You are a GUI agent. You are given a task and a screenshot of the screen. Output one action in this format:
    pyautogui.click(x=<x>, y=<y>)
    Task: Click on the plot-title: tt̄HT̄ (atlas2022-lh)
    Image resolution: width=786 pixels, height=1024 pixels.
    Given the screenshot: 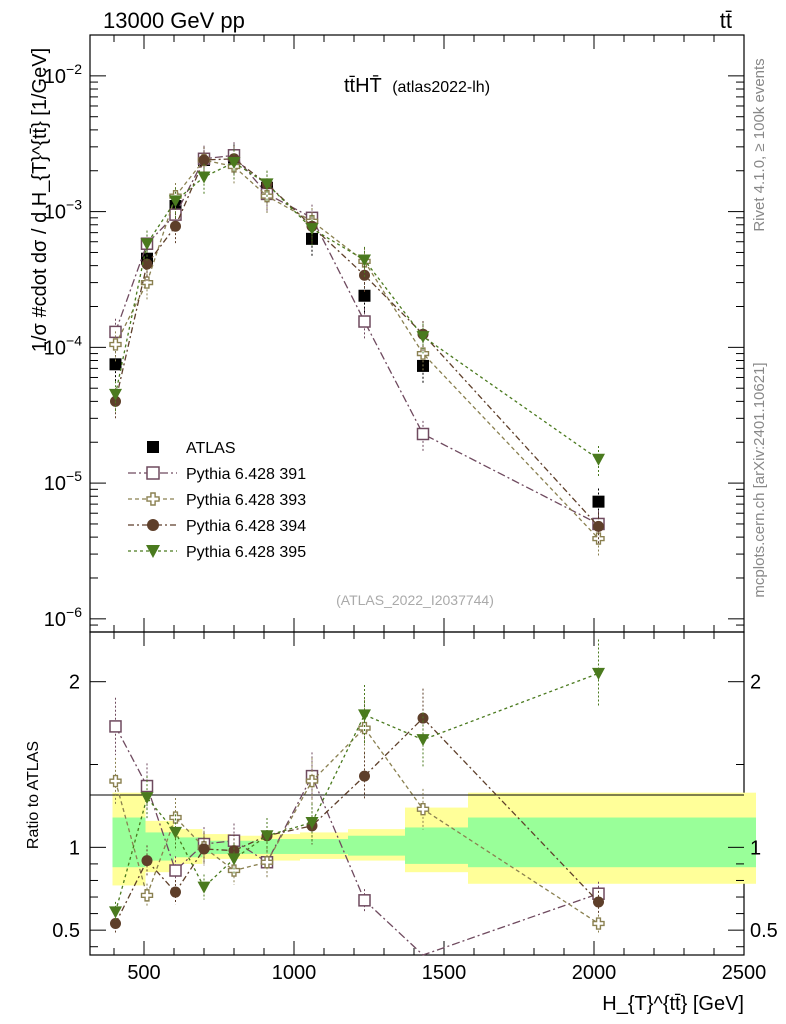 What is the action you would take?
    pyautogui.click(x=417, y=85)
    